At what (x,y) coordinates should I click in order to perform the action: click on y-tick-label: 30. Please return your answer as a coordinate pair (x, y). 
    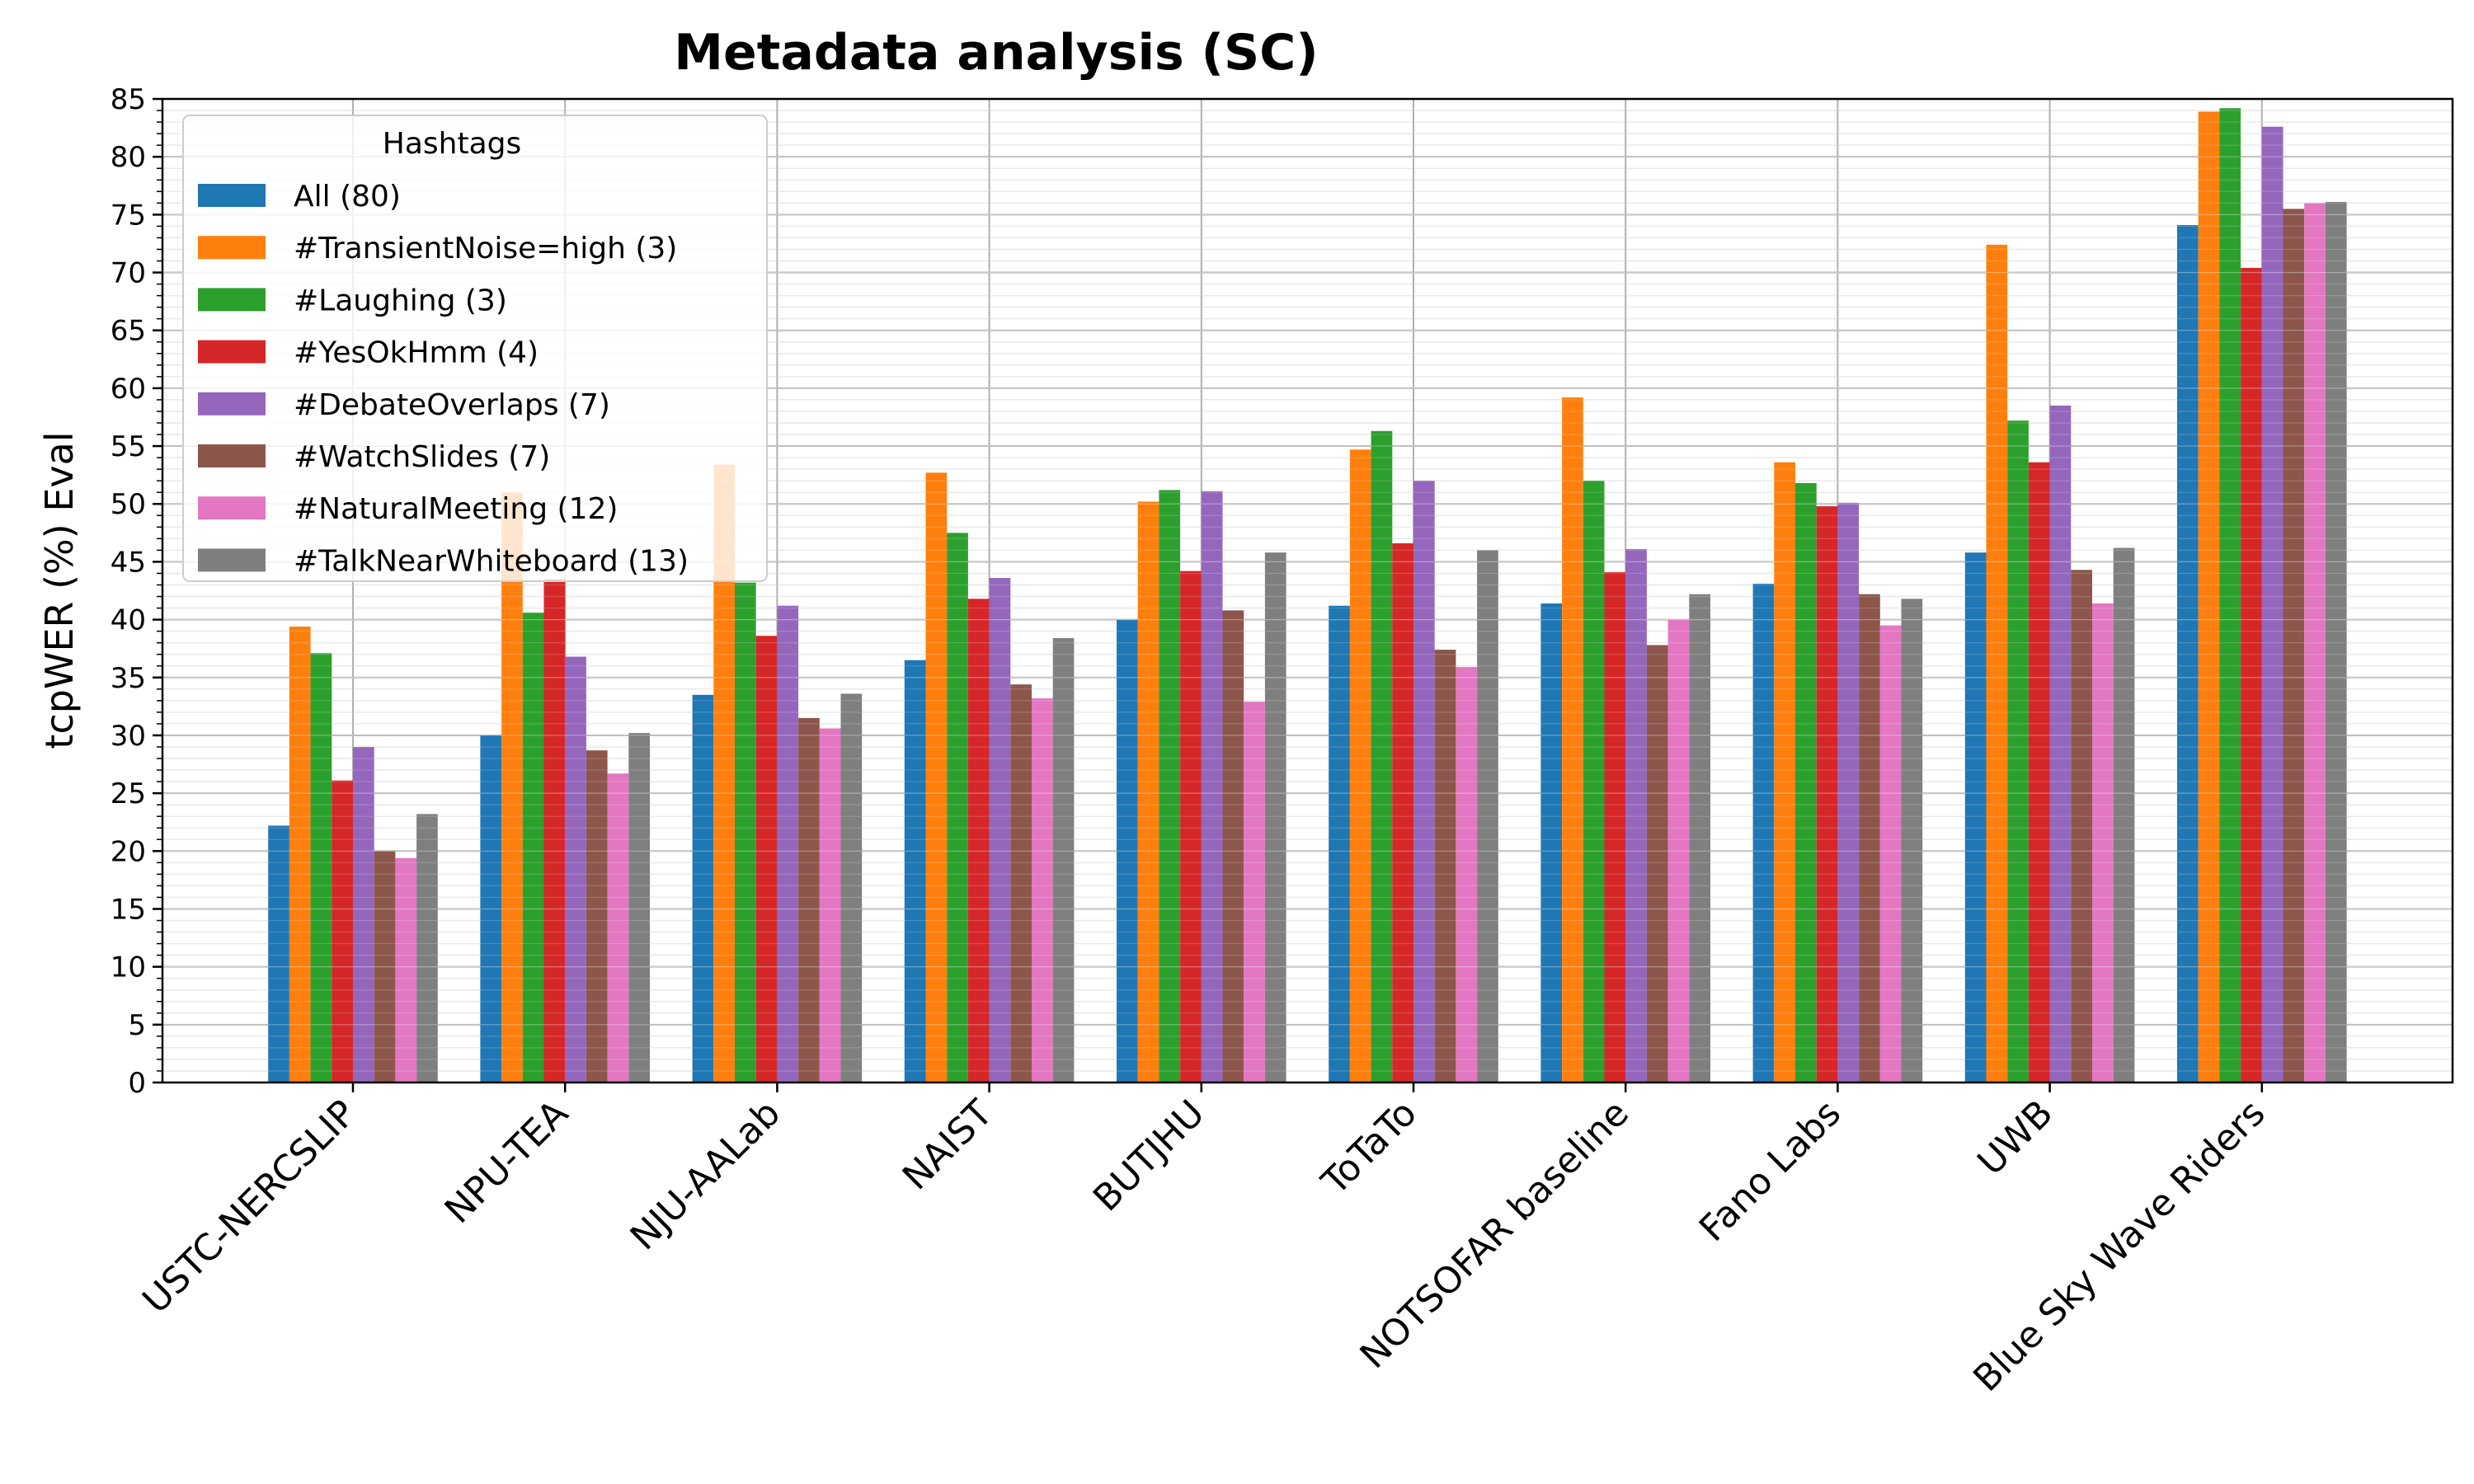
    Looking at the image, I should click on (128, 736).